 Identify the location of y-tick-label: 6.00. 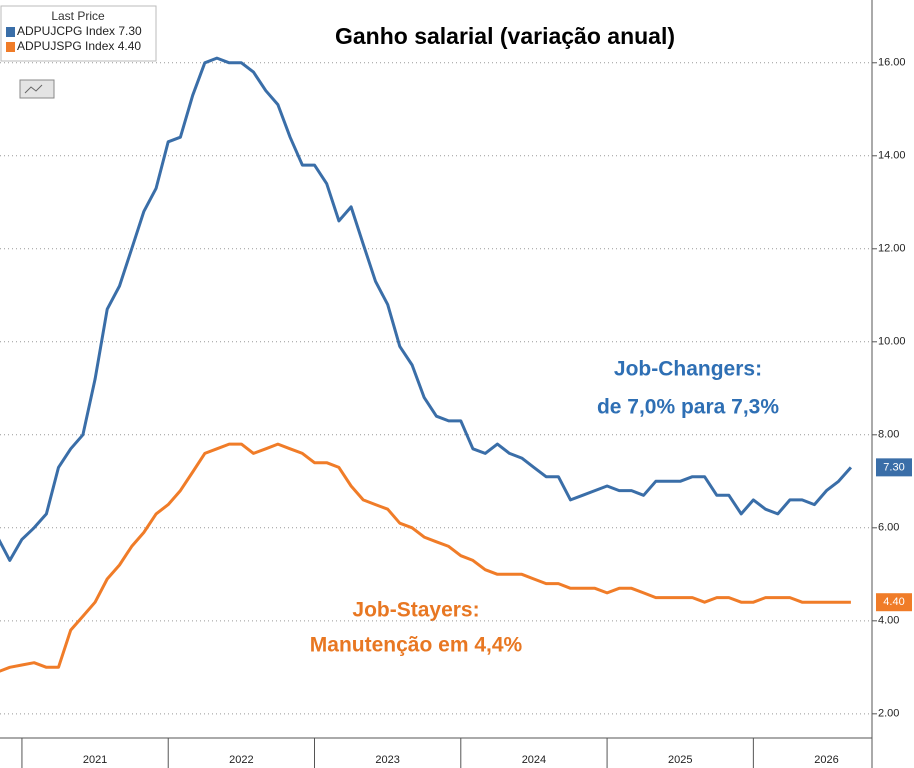
(888, 528).